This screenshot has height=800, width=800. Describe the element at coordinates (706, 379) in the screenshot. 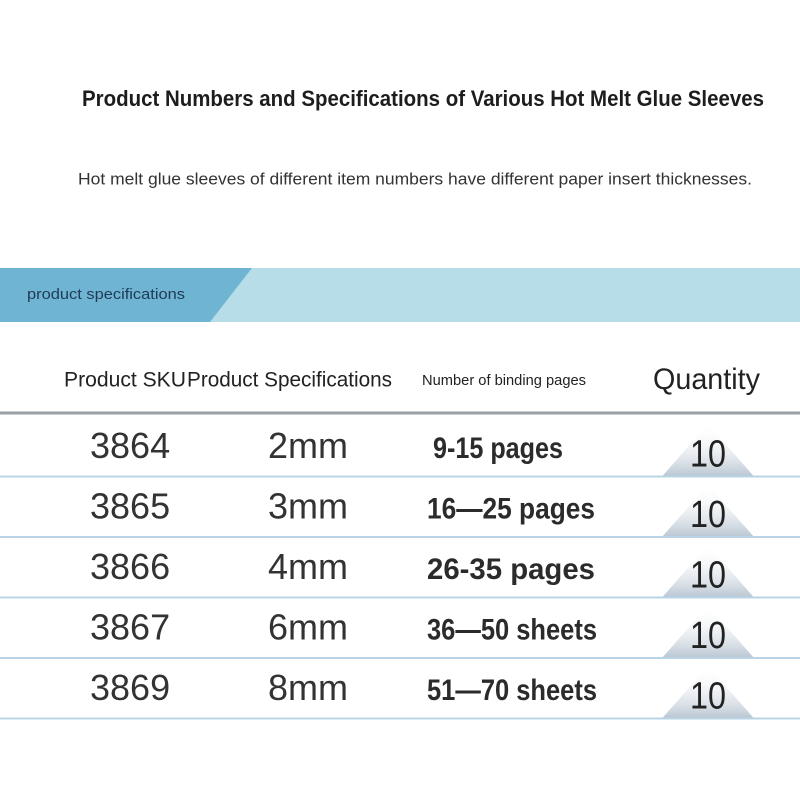

I see `column-header: Quantity` at that location.